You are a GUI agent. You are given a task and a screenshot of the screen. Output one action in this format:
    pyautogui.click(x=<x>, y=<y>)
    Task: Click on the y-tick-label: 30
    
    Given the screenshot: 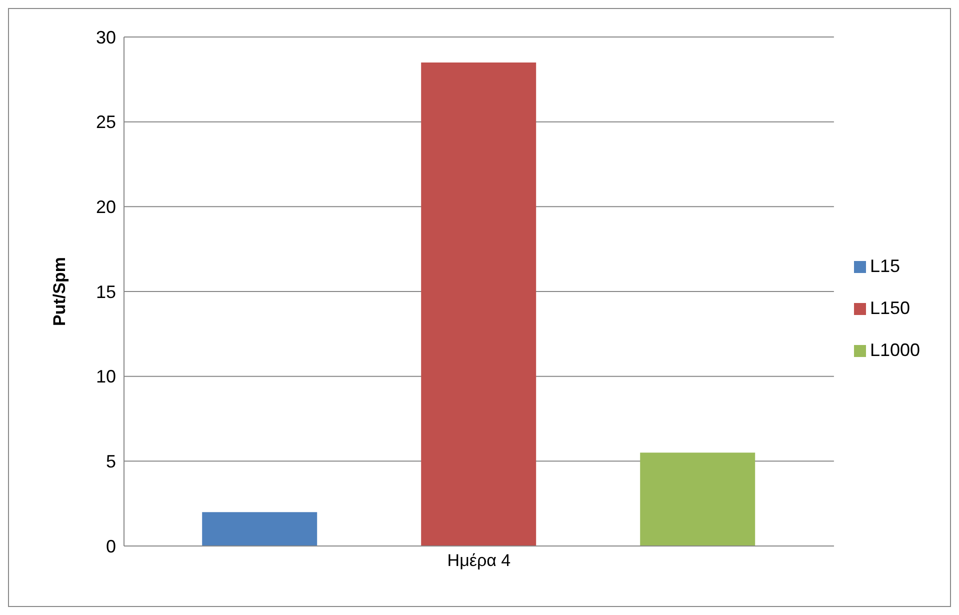 What is the action you would take?
    pyautogui.click(x=106, y=37)
    